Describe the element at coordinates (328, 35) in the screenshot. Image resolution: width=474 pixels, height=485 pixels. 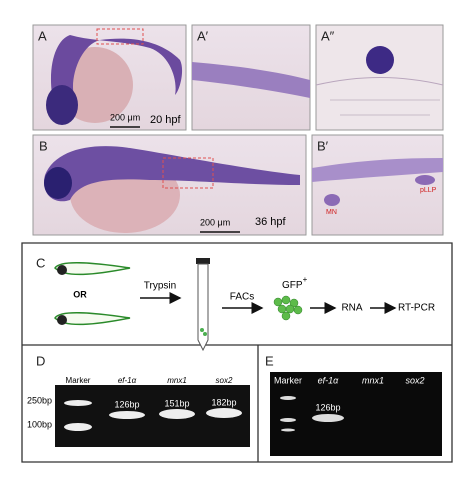
I see `panel-label: A″` at that location.